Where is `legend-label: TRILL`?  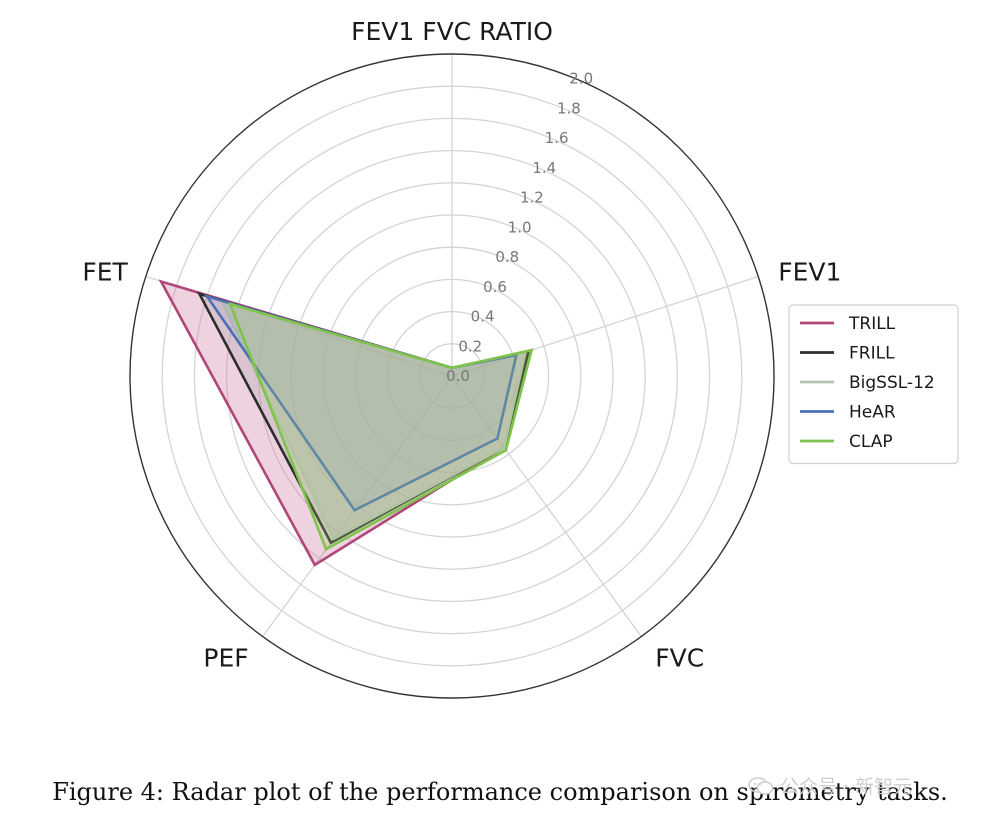 legend-label: TRILL is located at coordinates (872, 324).